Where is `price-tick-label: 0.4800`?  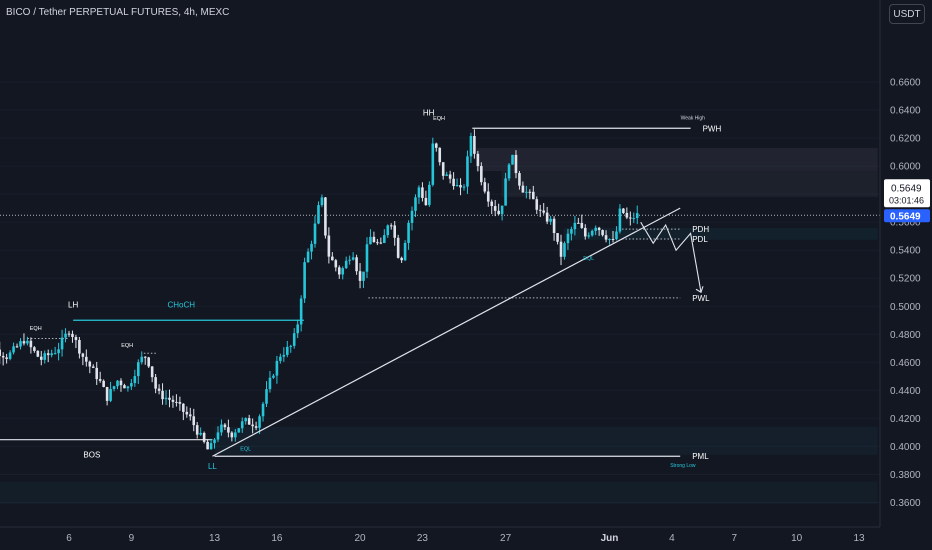 price-tick-label: 0.4800 is located at coordinates (905, 335).